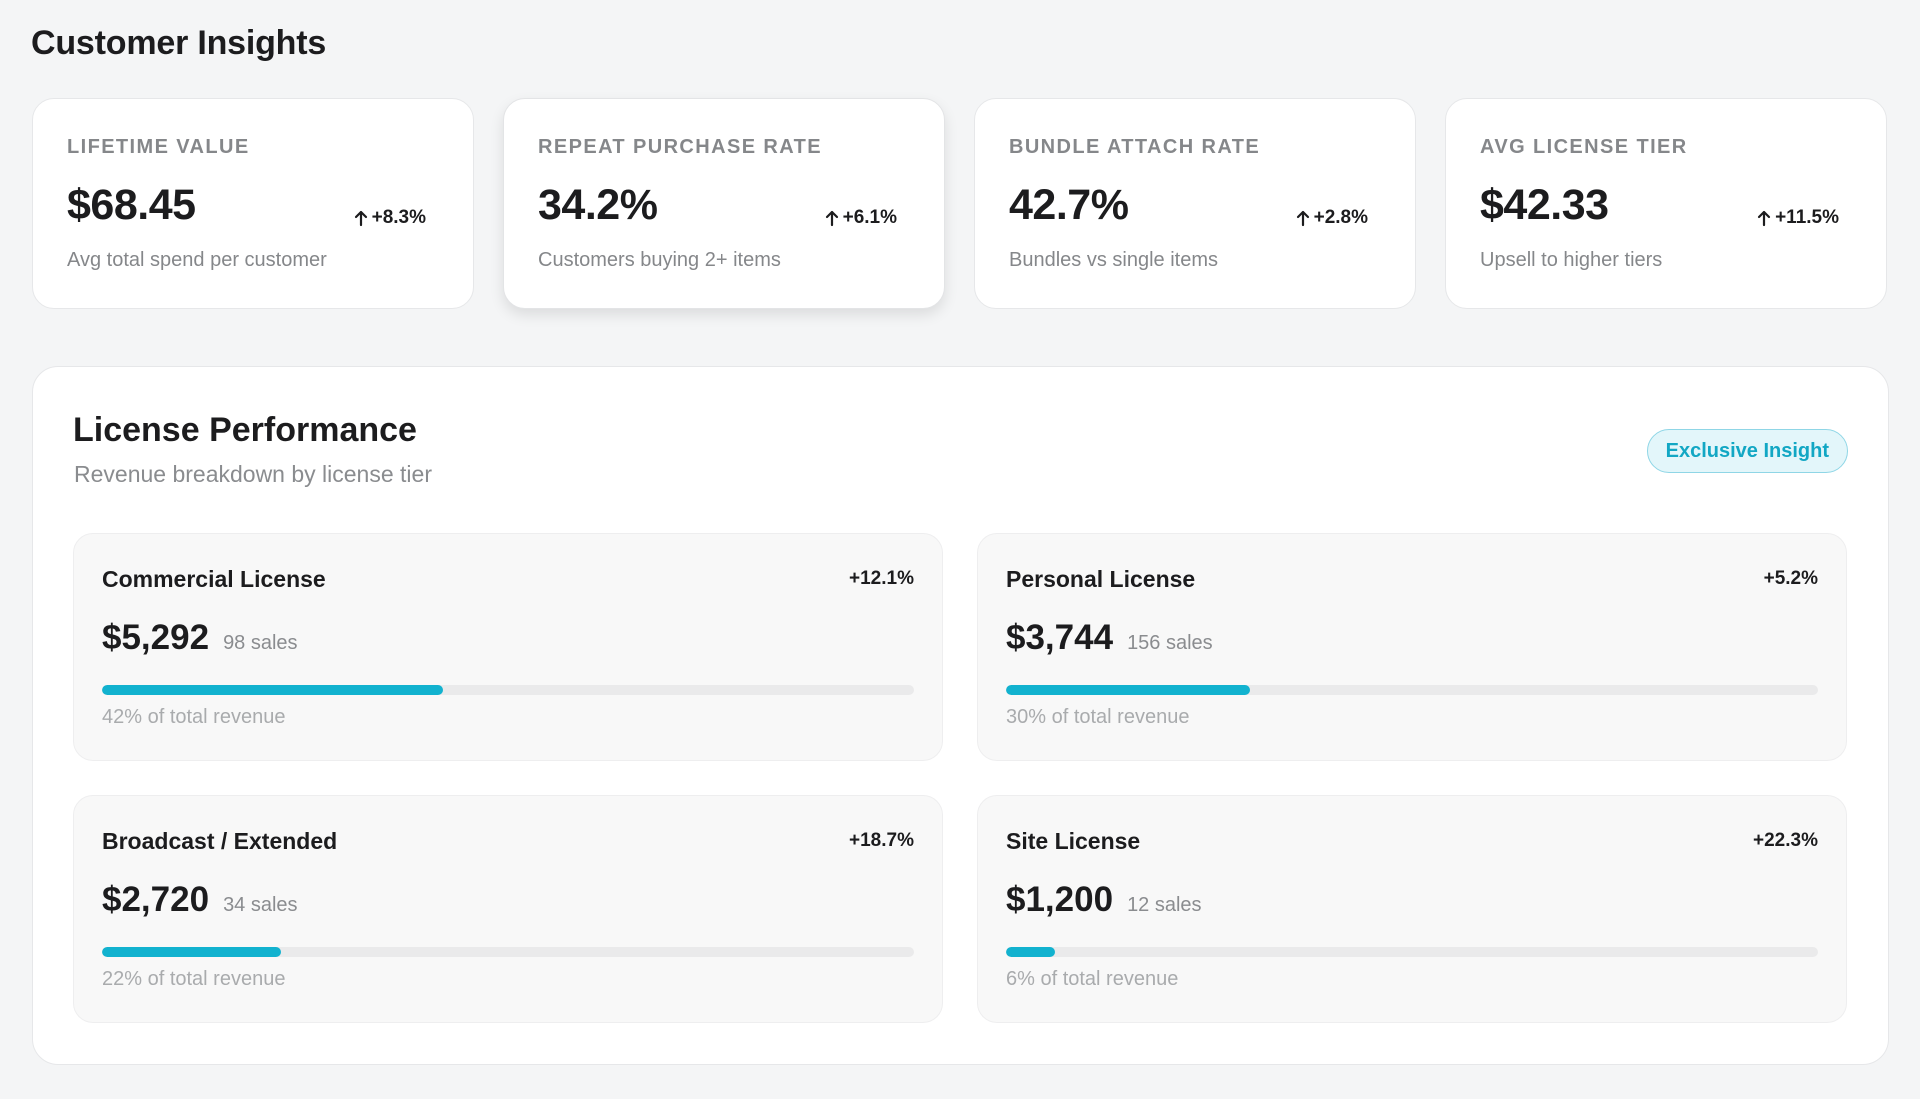 The image size is (1920, 1099). I want to click on tier-amount-row: $3,744 156 sales, so click(1109, 638).